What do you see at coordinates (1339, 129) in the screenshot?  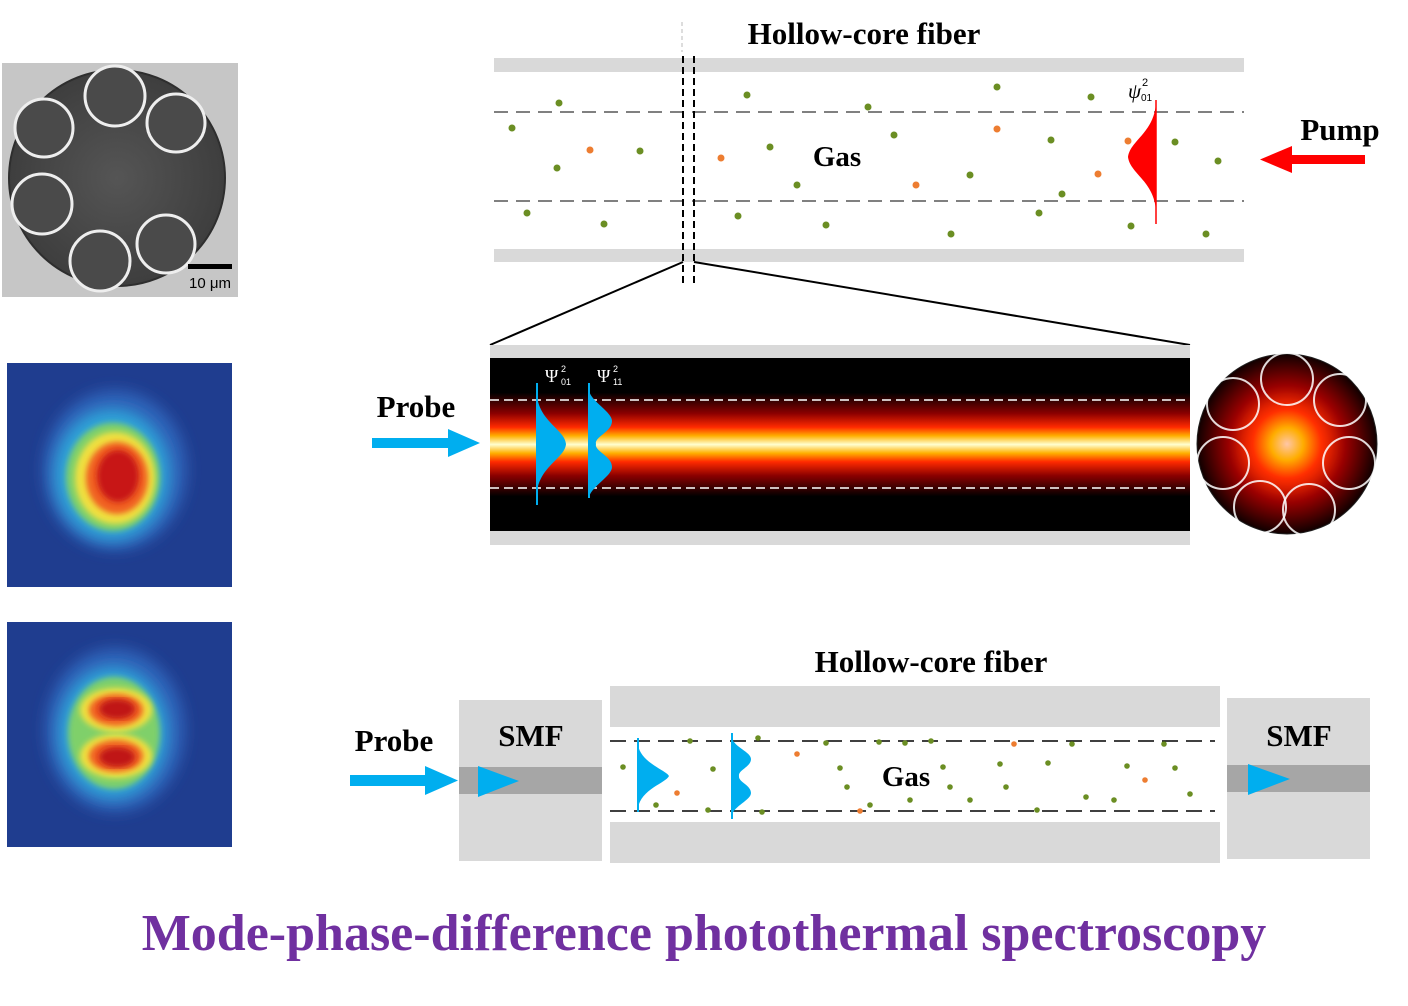 I see `pump-label: Pump` at bounding box center [1339, 129].